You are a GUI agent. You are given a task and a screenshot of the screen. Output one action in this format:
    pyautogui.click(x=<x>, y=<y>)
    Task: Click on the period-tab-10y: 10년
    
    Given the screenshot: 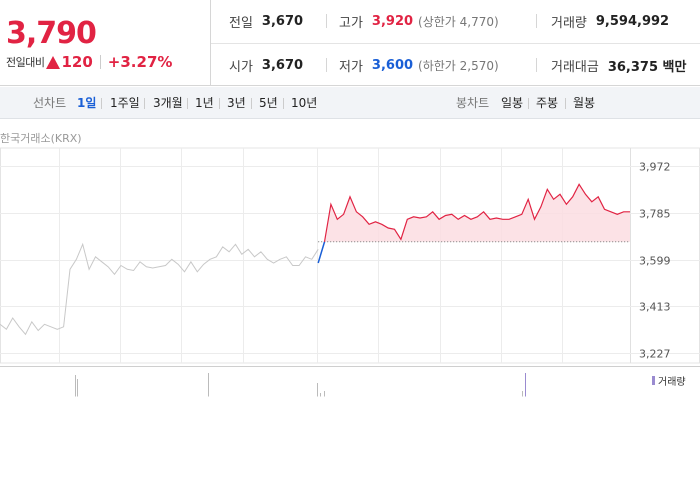 What is the action you would take?
    pyautogui.click(x=304, y=103)
    